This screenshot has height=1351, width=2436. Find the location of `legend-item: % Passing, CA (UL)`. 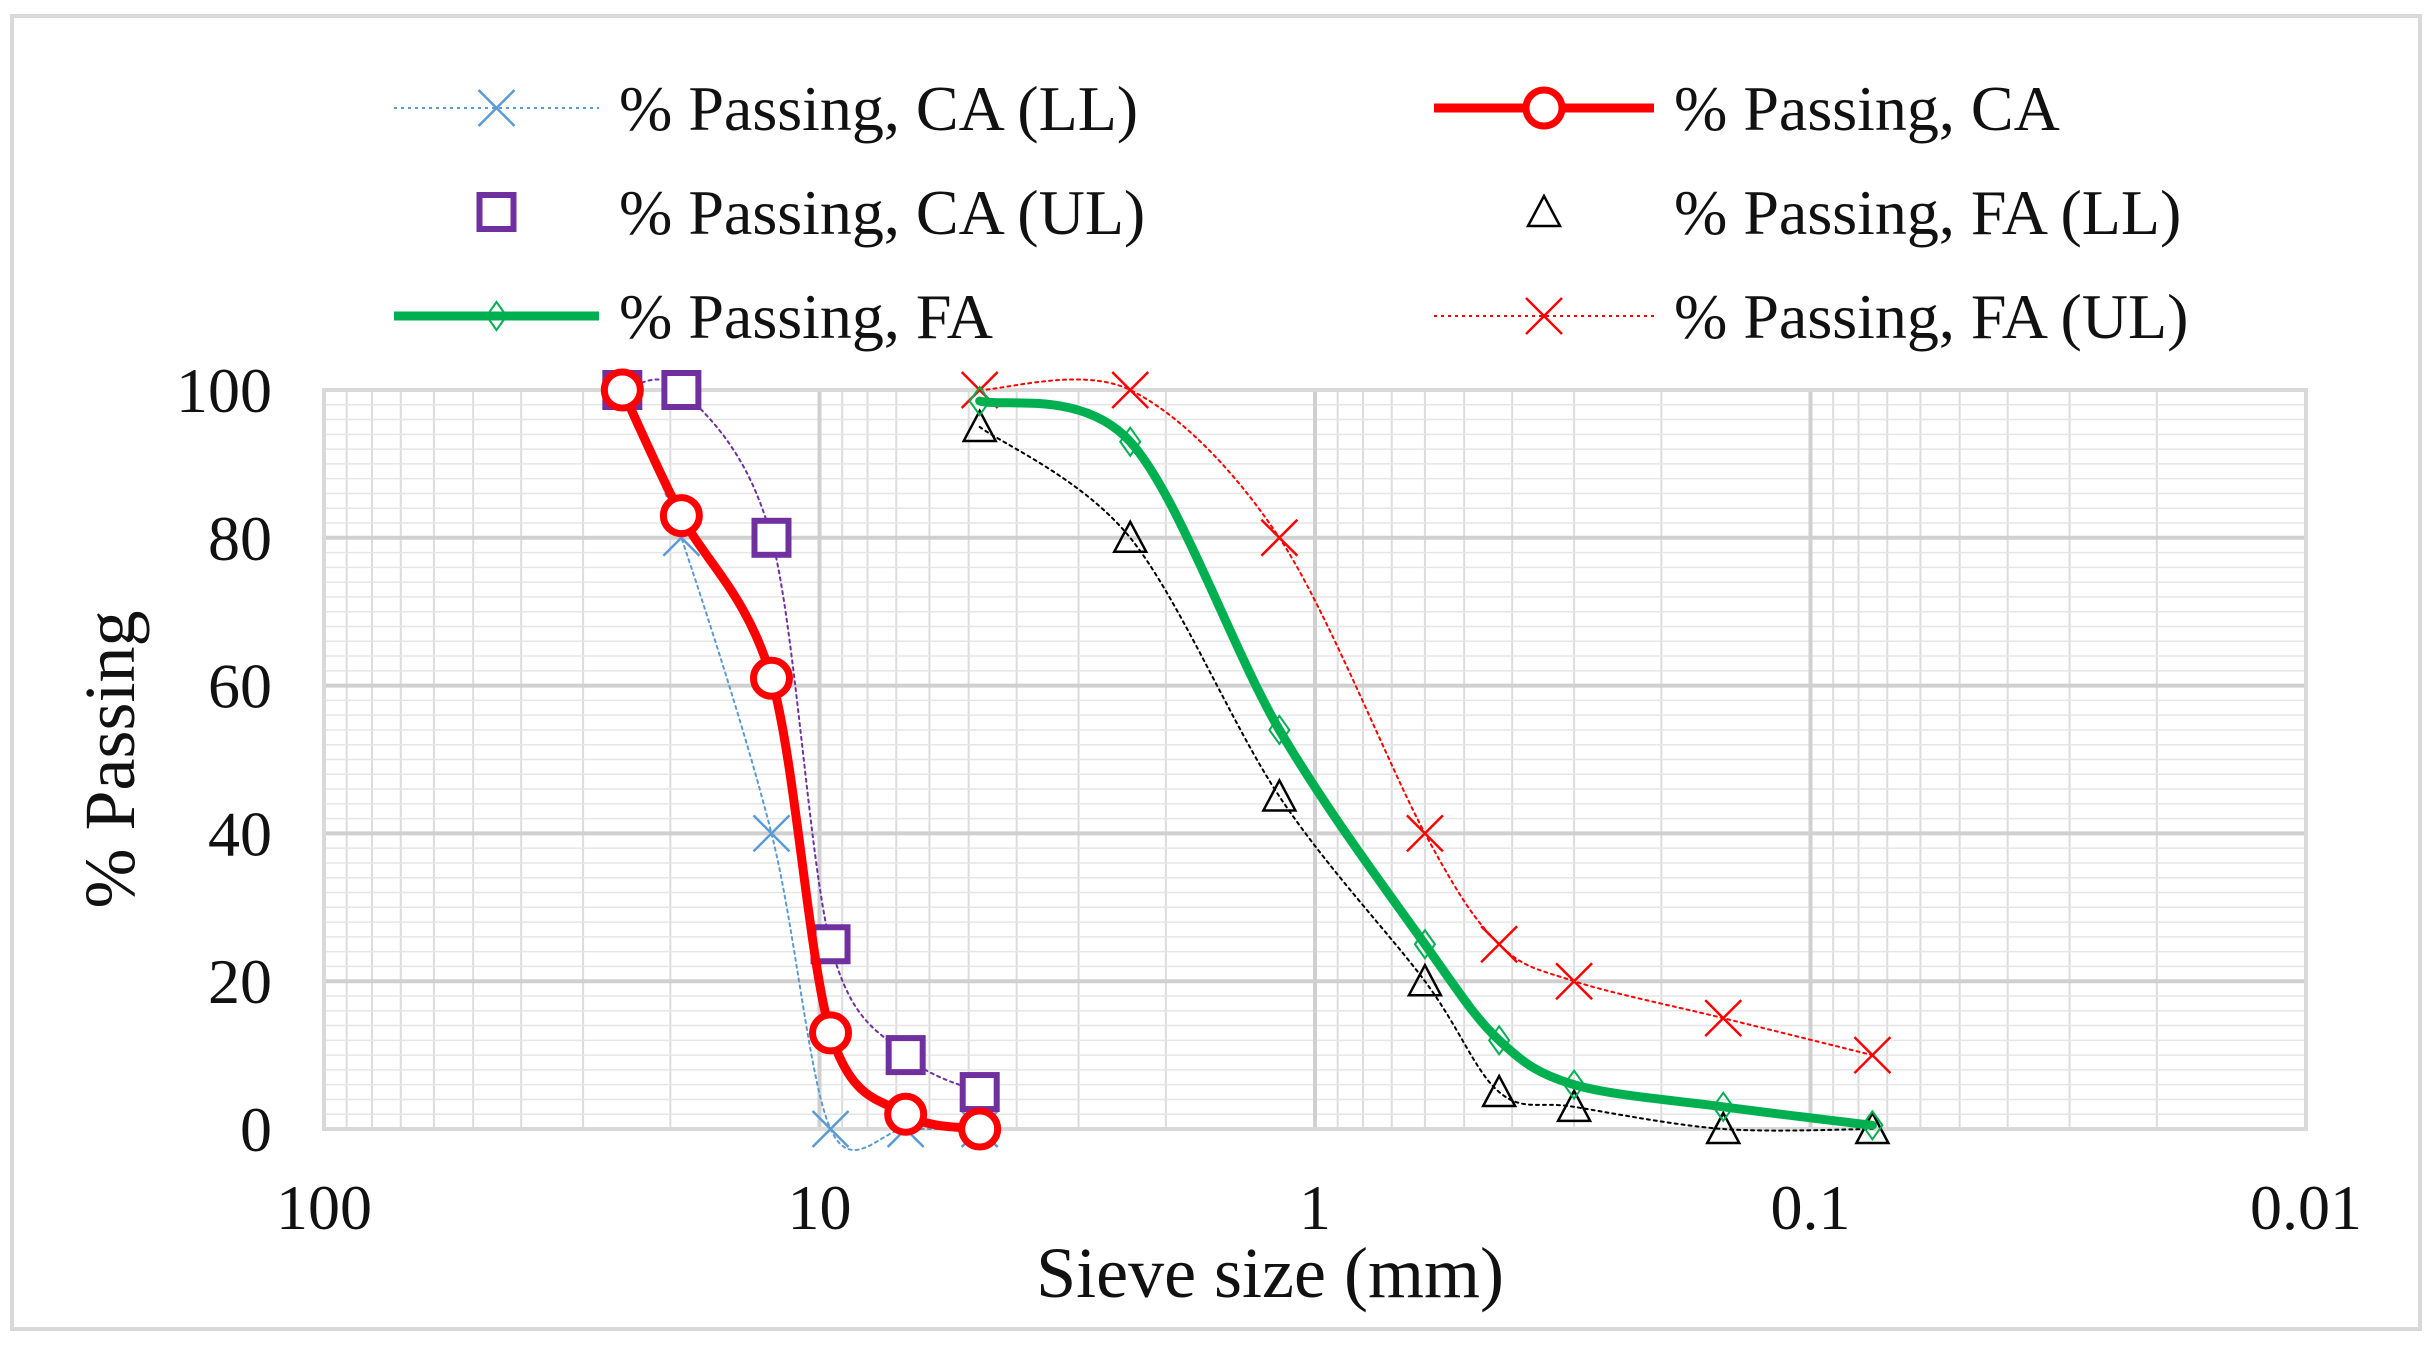

legend-item: % Passing, CA (UL) is located at coordinates (810, 212).